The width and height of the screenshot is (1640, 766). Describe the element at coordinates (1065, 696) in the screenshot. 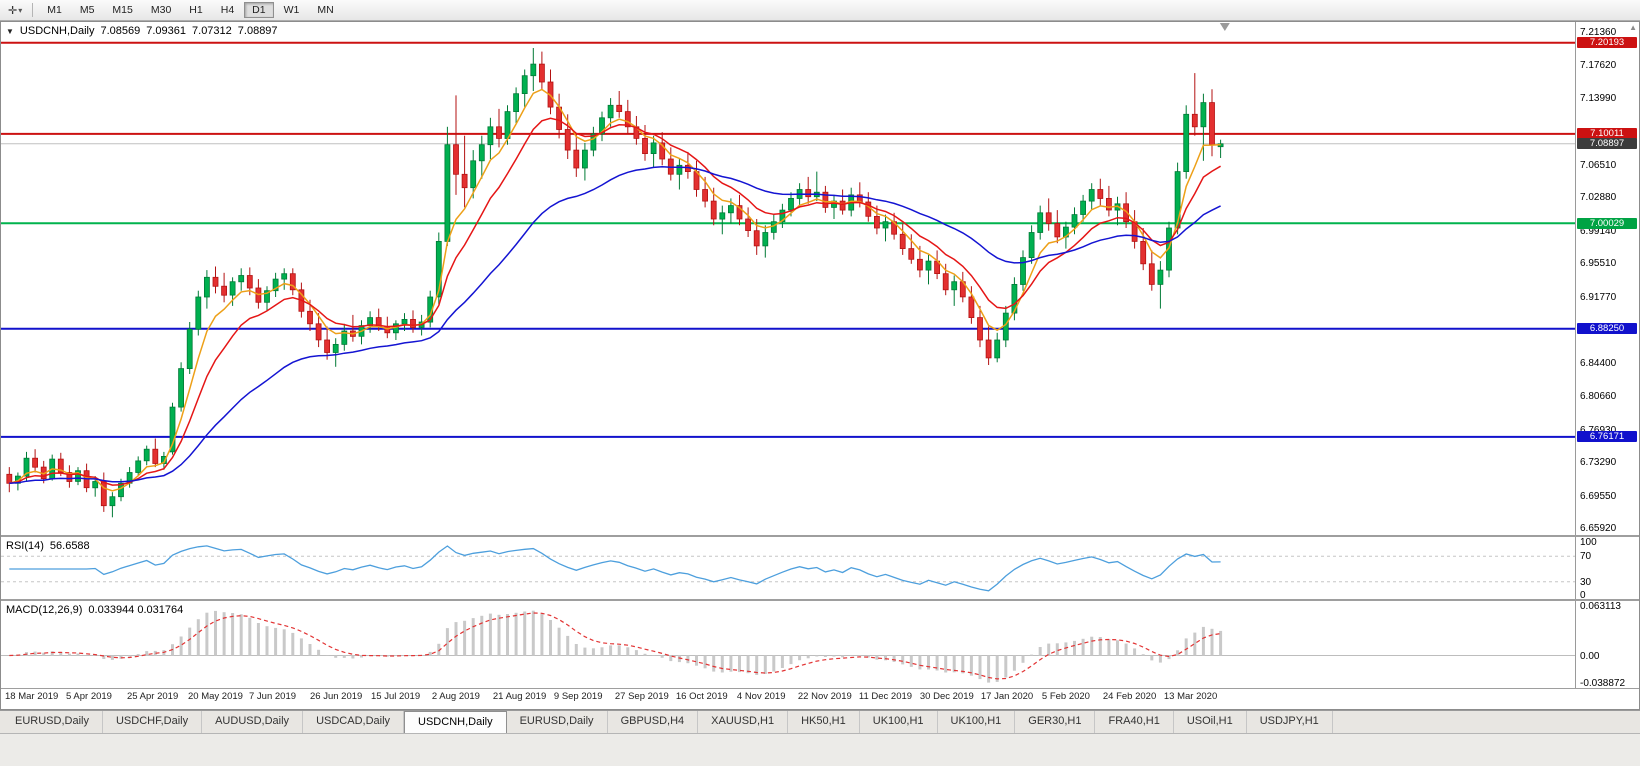

I see `time-axis-label: 5 Feb 2020` at that location.